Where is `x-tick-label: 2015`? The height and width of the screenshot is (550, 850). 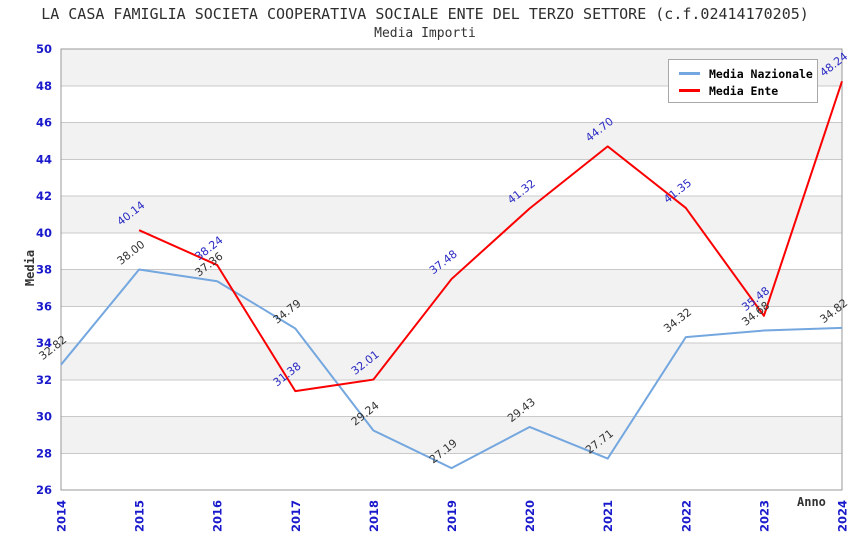 x-tick-label: 2015 is located at coordinates (140, 516).